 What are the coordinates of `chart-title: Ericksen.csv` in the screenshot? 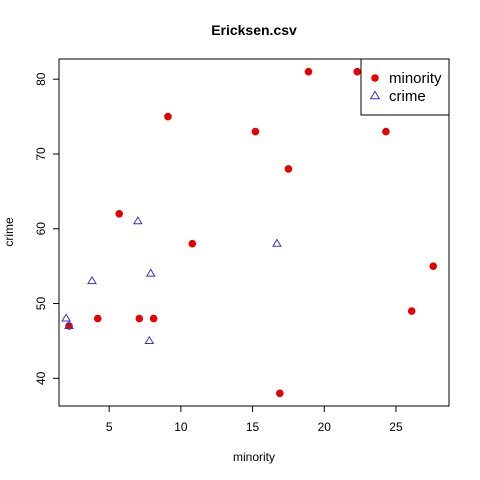 It's located at (254, 30).